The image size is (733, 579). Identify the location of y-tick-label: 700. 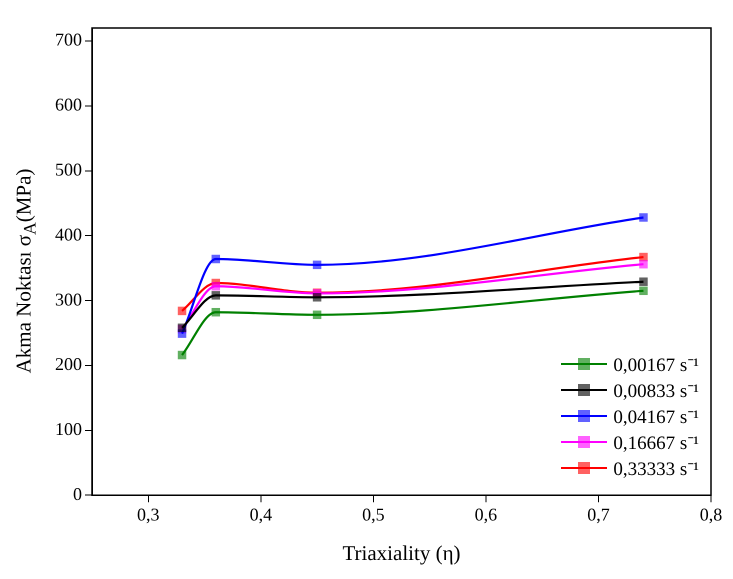
(68, 40).